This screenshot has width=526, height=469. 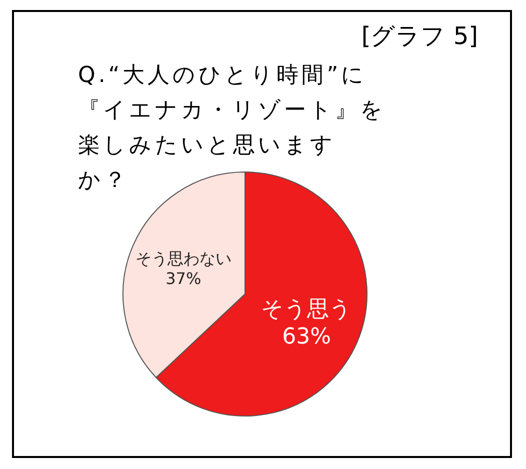 I want to click on data-label: 37%, so click(x=184, y=278).